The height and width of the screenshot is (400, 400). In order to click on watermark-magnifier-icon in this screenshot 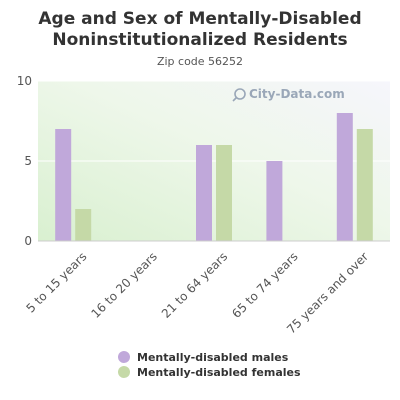, I will do `click(240, 94)`.